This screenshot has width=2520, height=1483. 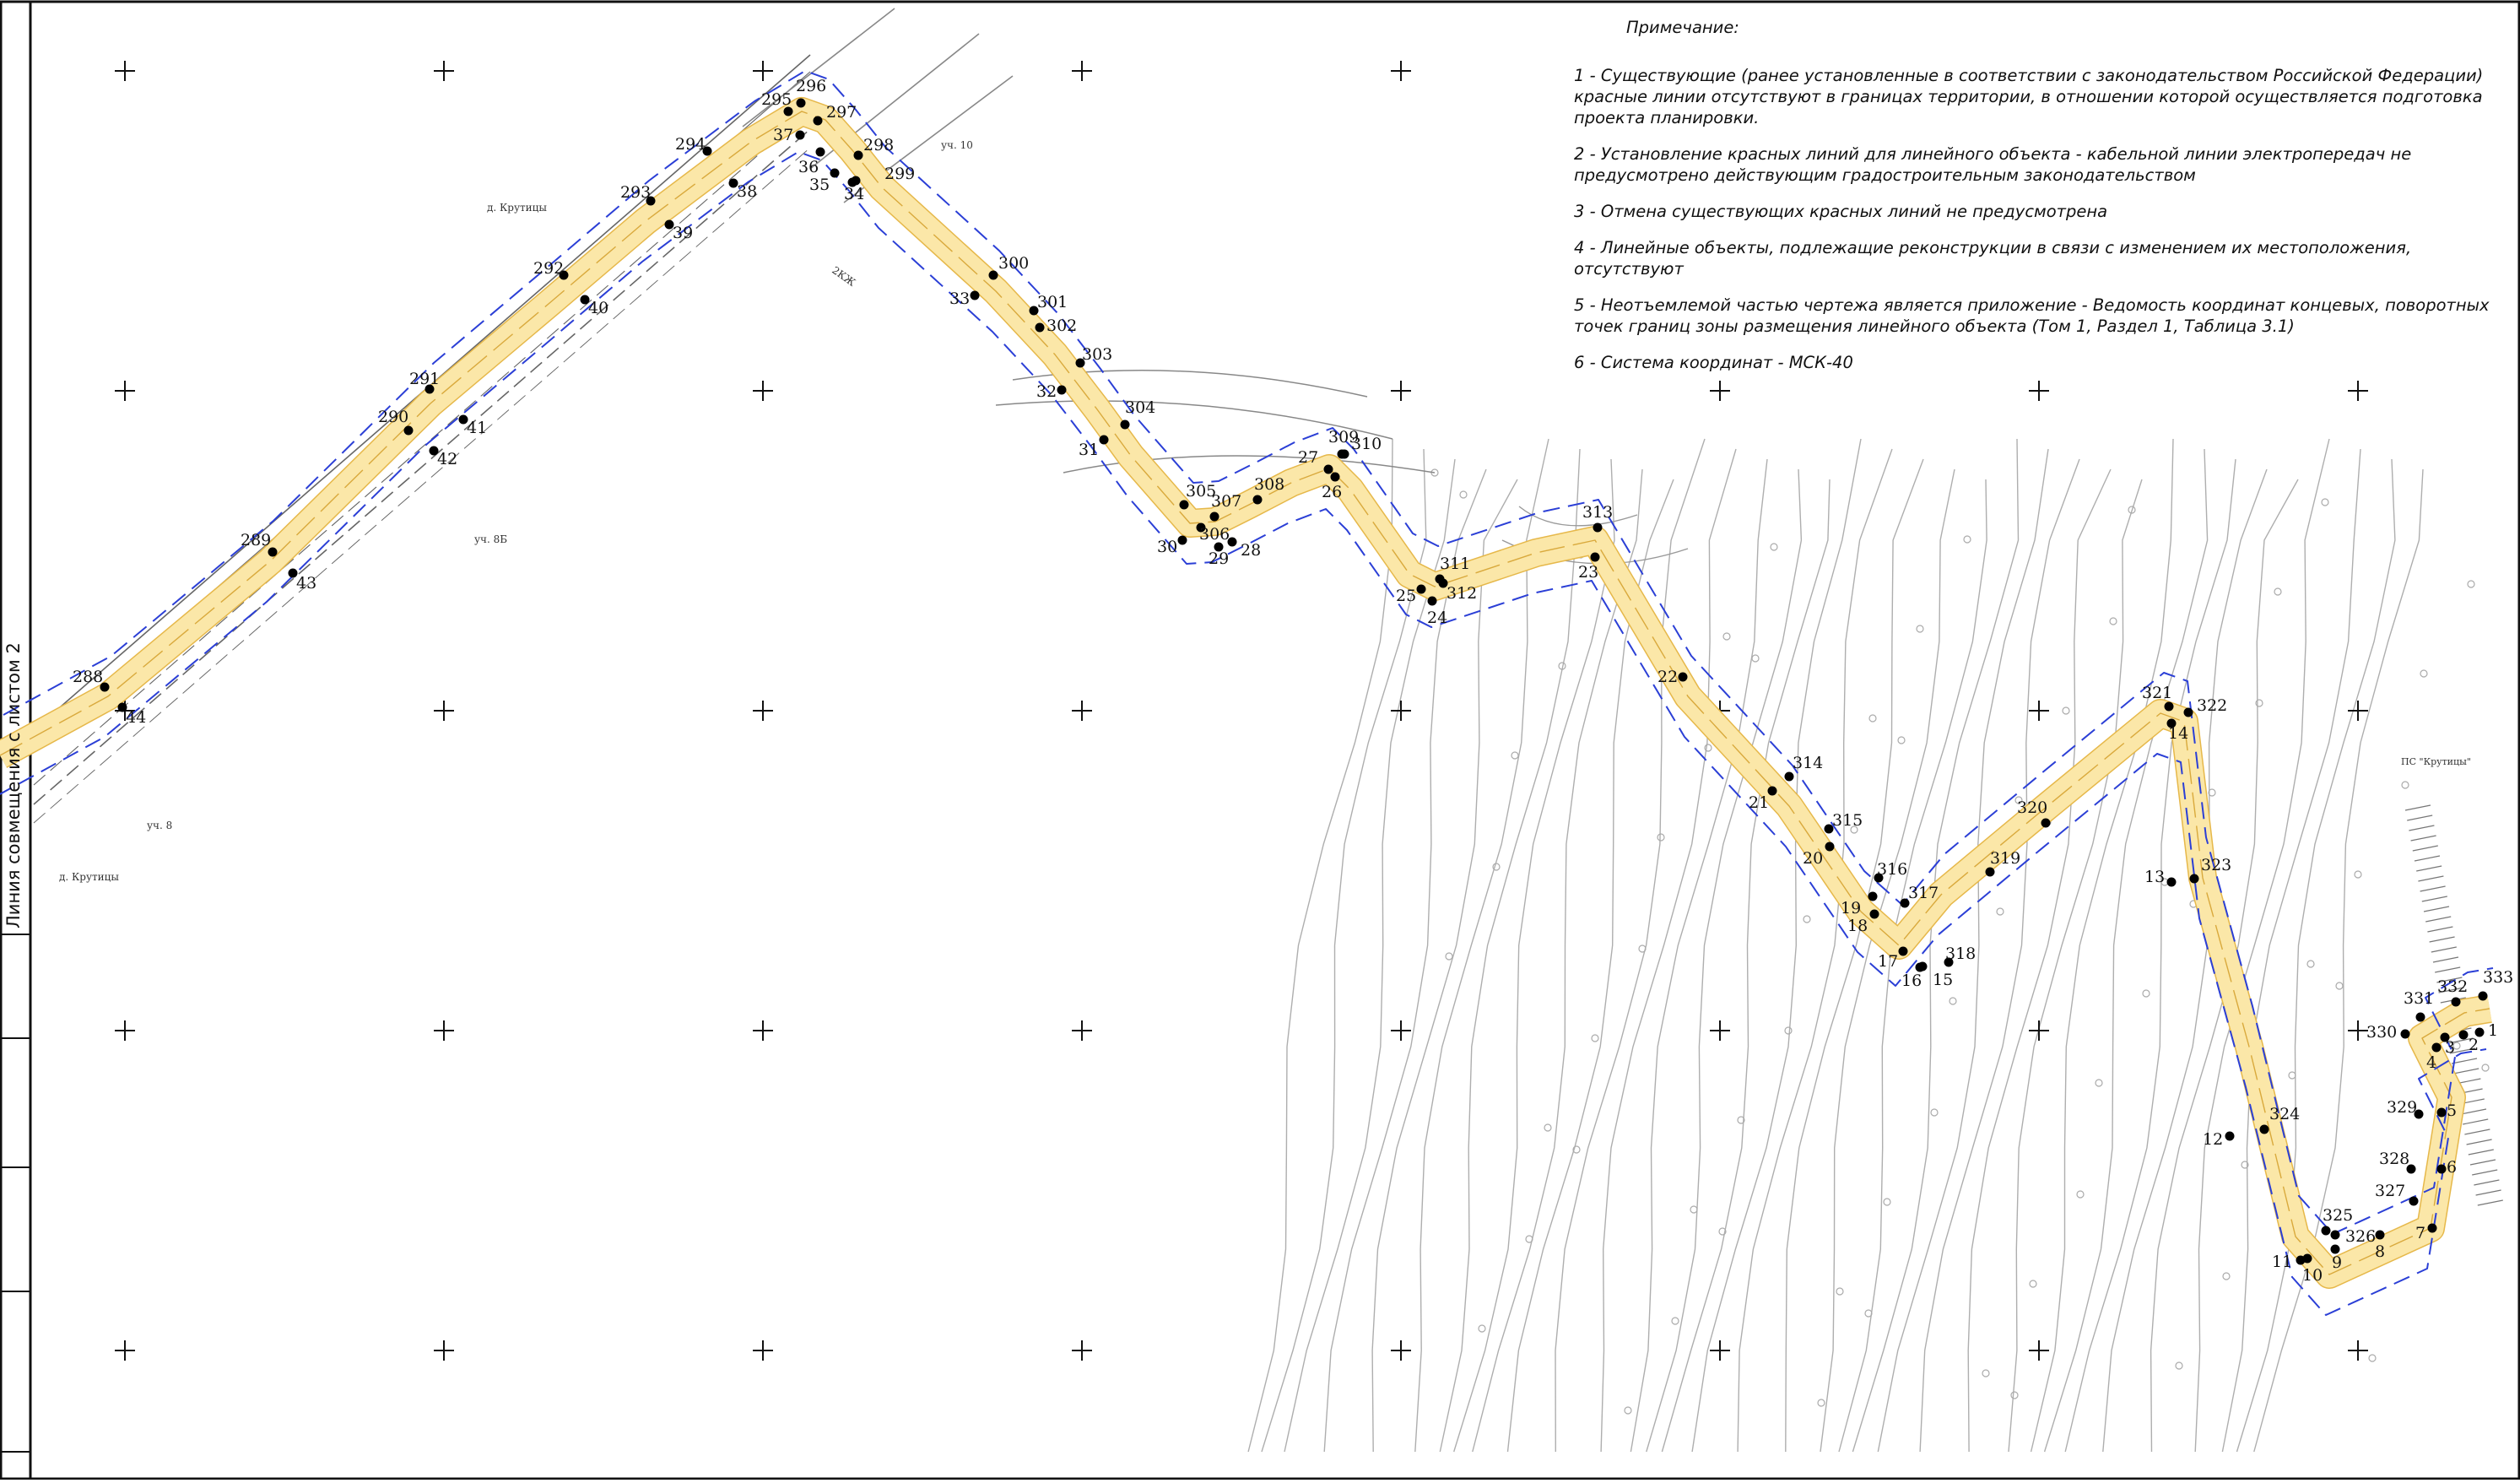 I want to click on point-number: 17, so click(x=1888, y=961).